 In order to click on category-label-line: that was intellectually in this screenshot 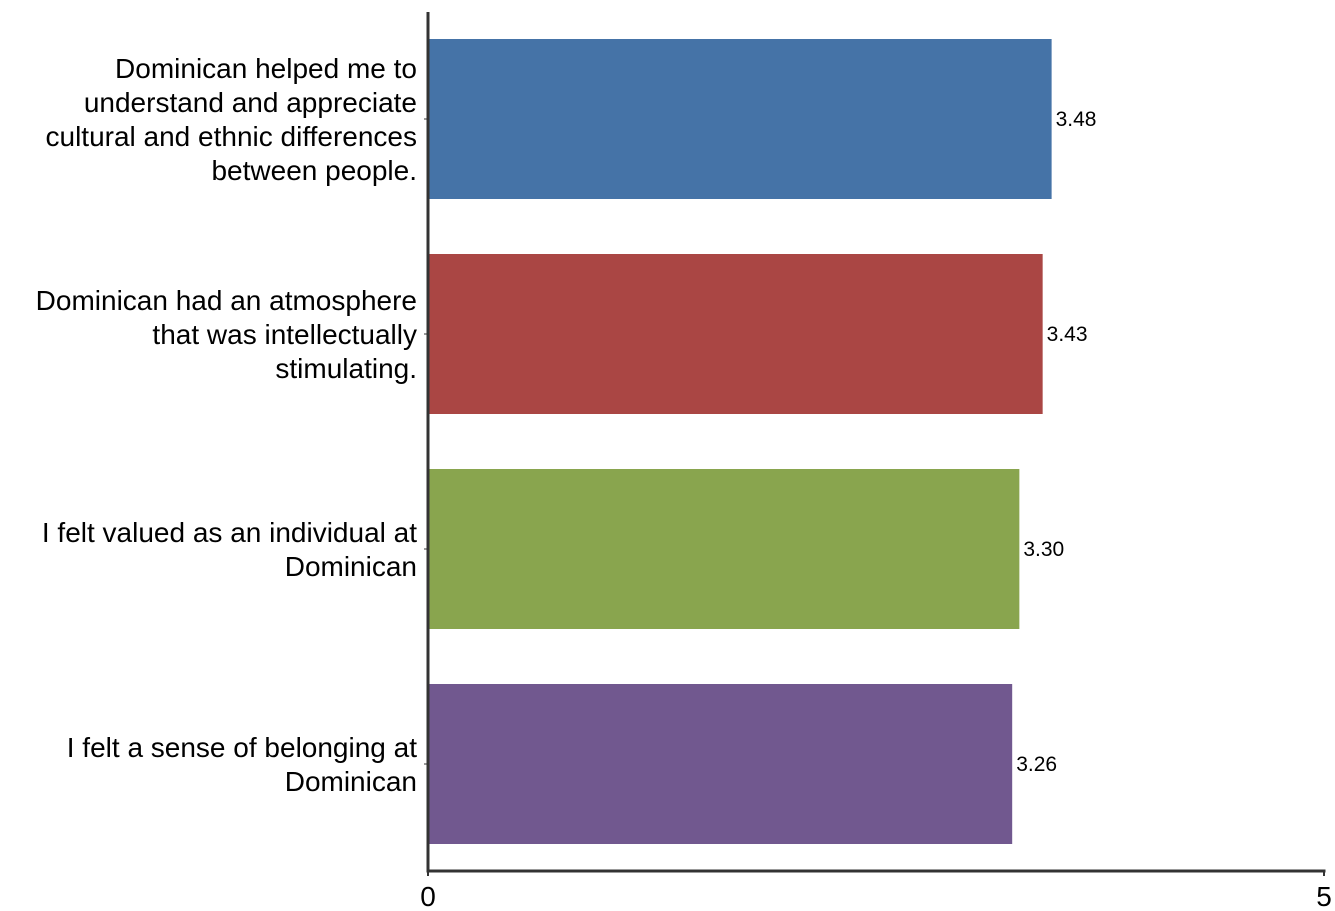, I will do `click(284, 334)`.